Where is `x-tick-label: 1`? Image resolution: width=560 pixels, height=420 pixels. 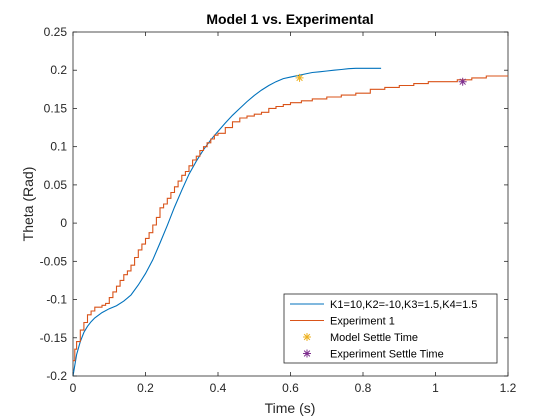
x-tick-label: 1 is located at coordinates (435, 388).